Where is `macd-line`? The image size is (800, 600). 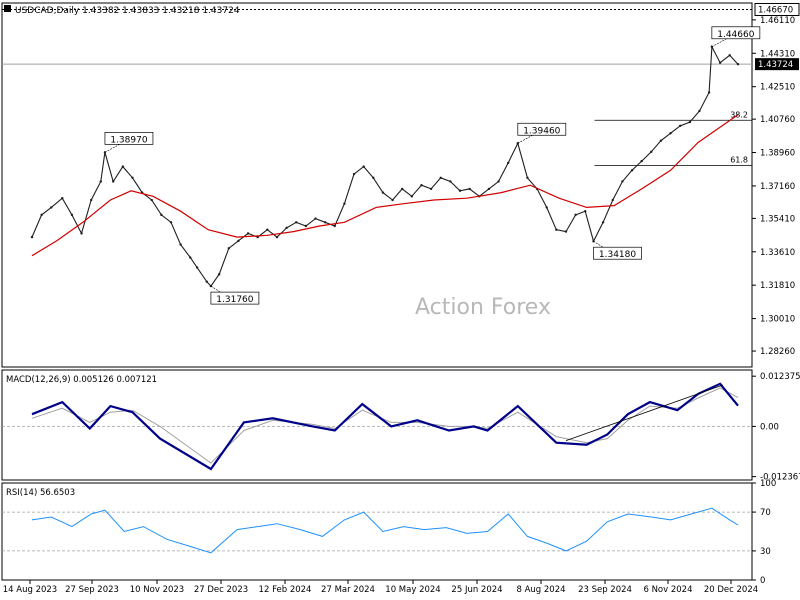
macd-line is located at coordinates (385, 426).